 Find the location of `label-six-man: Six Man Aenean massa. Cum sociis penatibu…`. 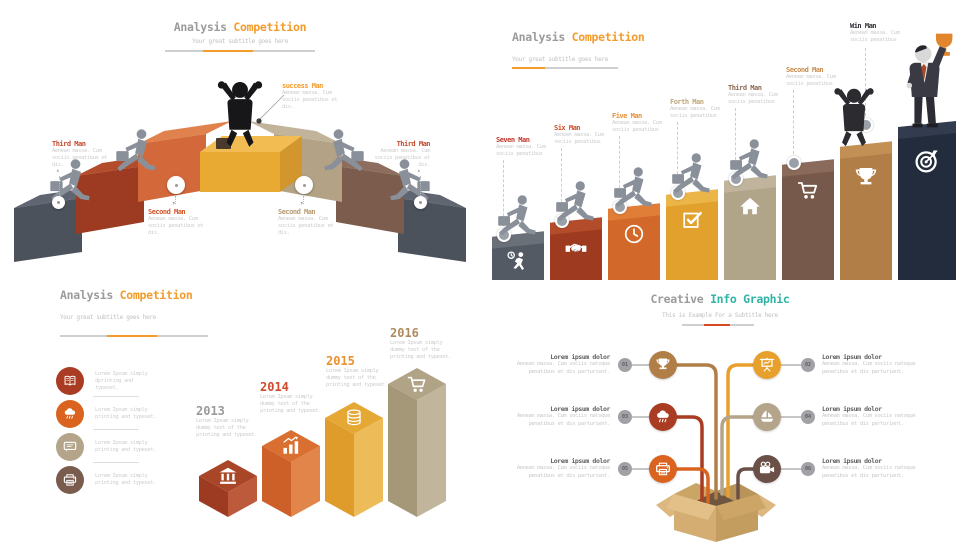

label-six-man: Six Man Aenean massa. Cum sociis penatibu… is located at coordinates (579, 134).